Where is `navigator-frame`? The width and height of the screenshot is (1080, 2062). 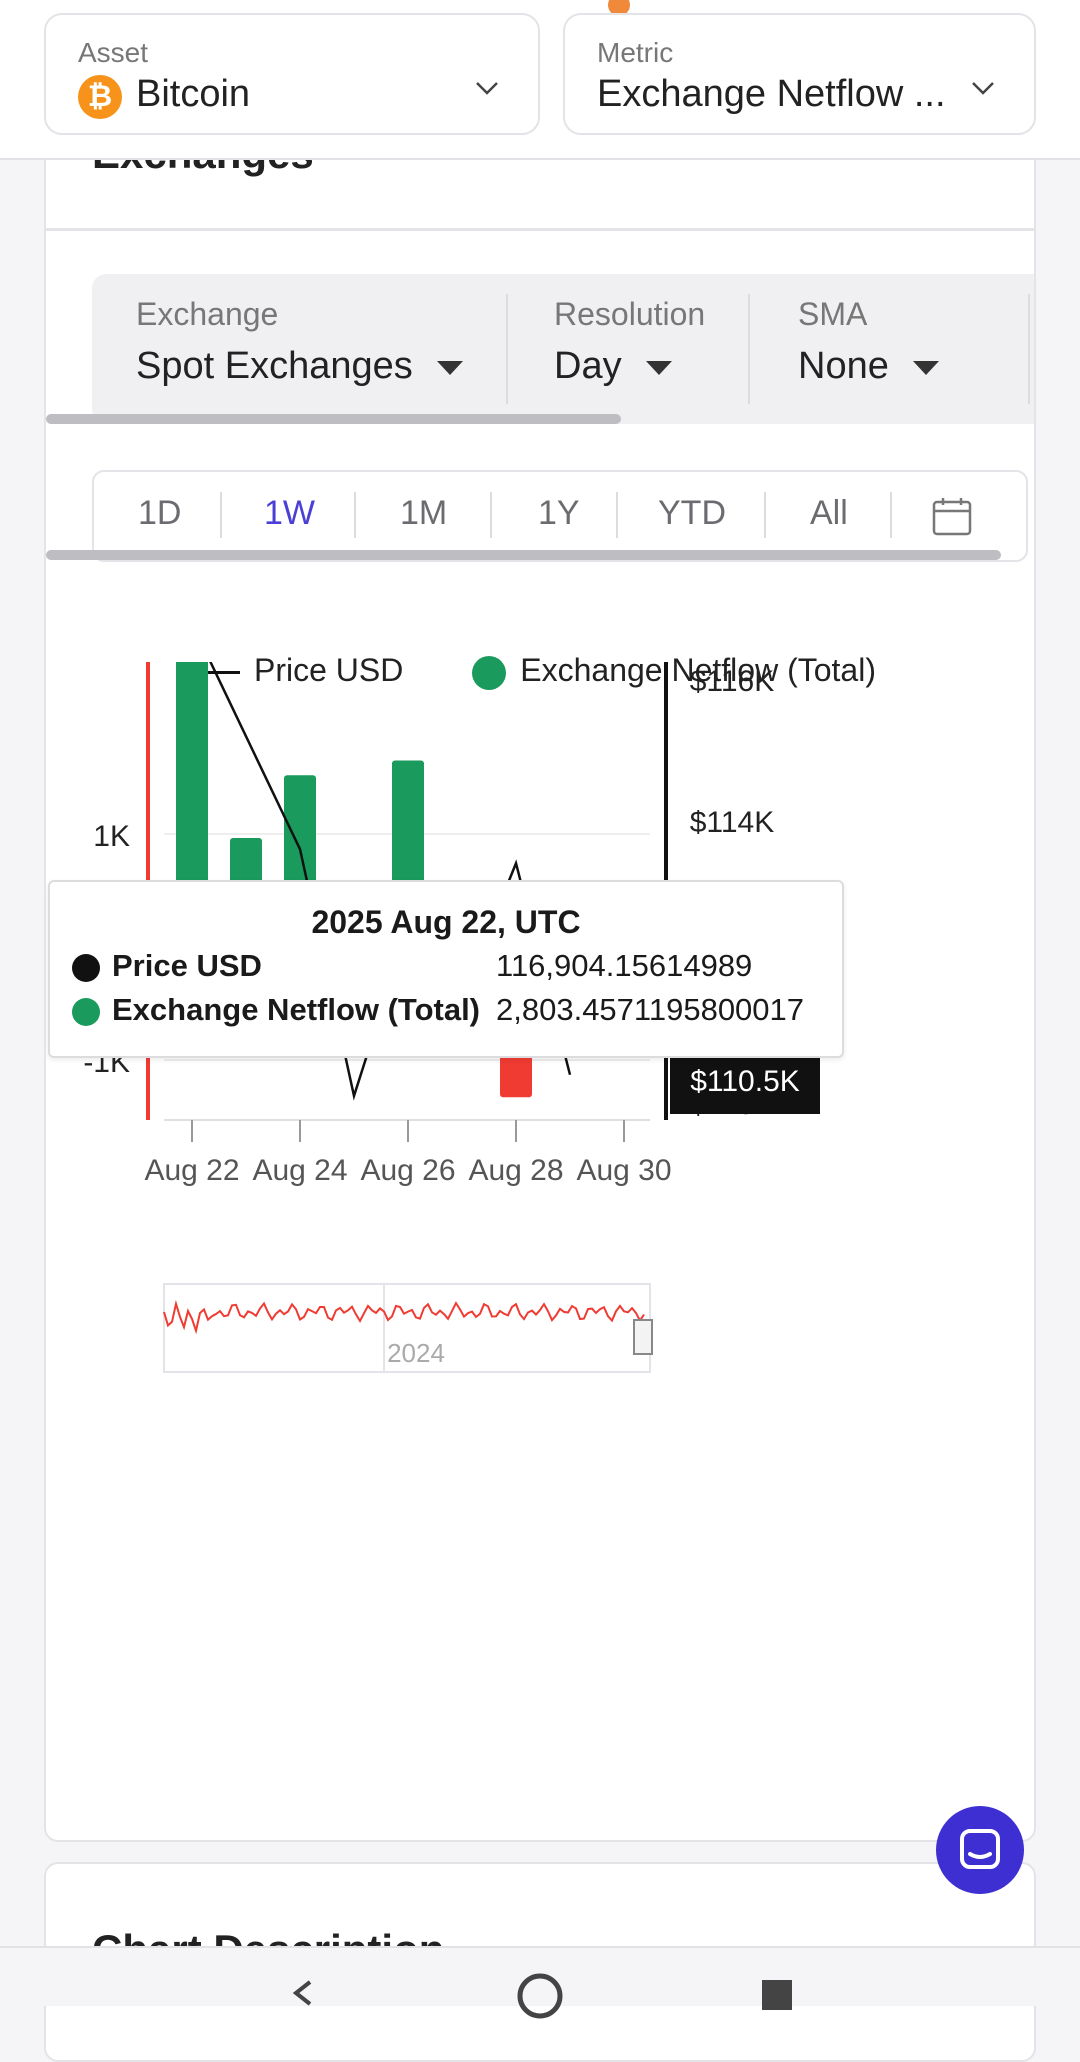 navigator-frame is located at coordinates (407, 1328).